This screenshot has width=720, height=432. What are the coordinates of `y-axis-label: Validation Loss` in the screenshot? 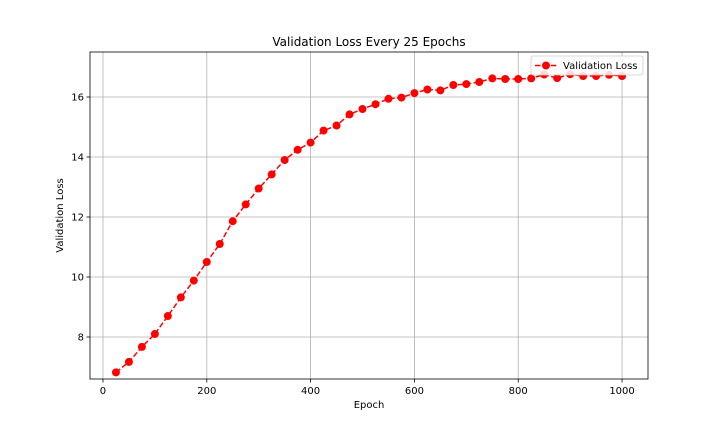 It's located at (60, 215).